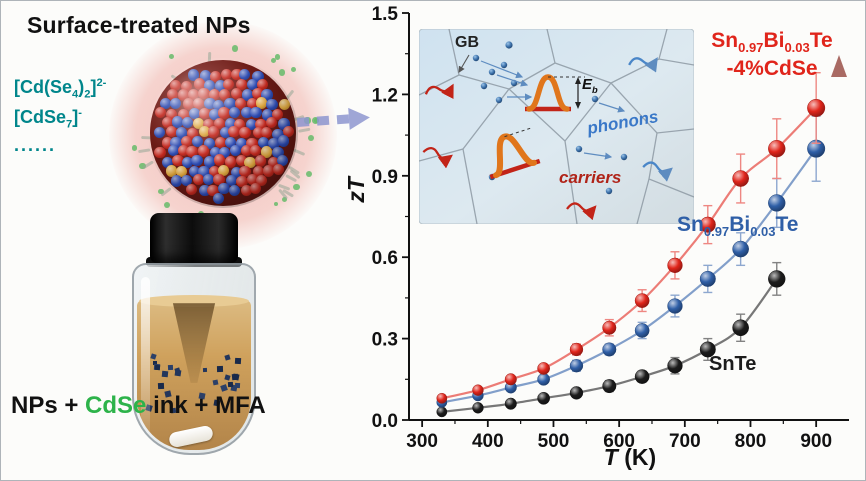 The width and height of the screenshot is (866, 481). Describe the element at coordinates (839, 66) in the screenshot. I see `trend-arrow-head` at that location.